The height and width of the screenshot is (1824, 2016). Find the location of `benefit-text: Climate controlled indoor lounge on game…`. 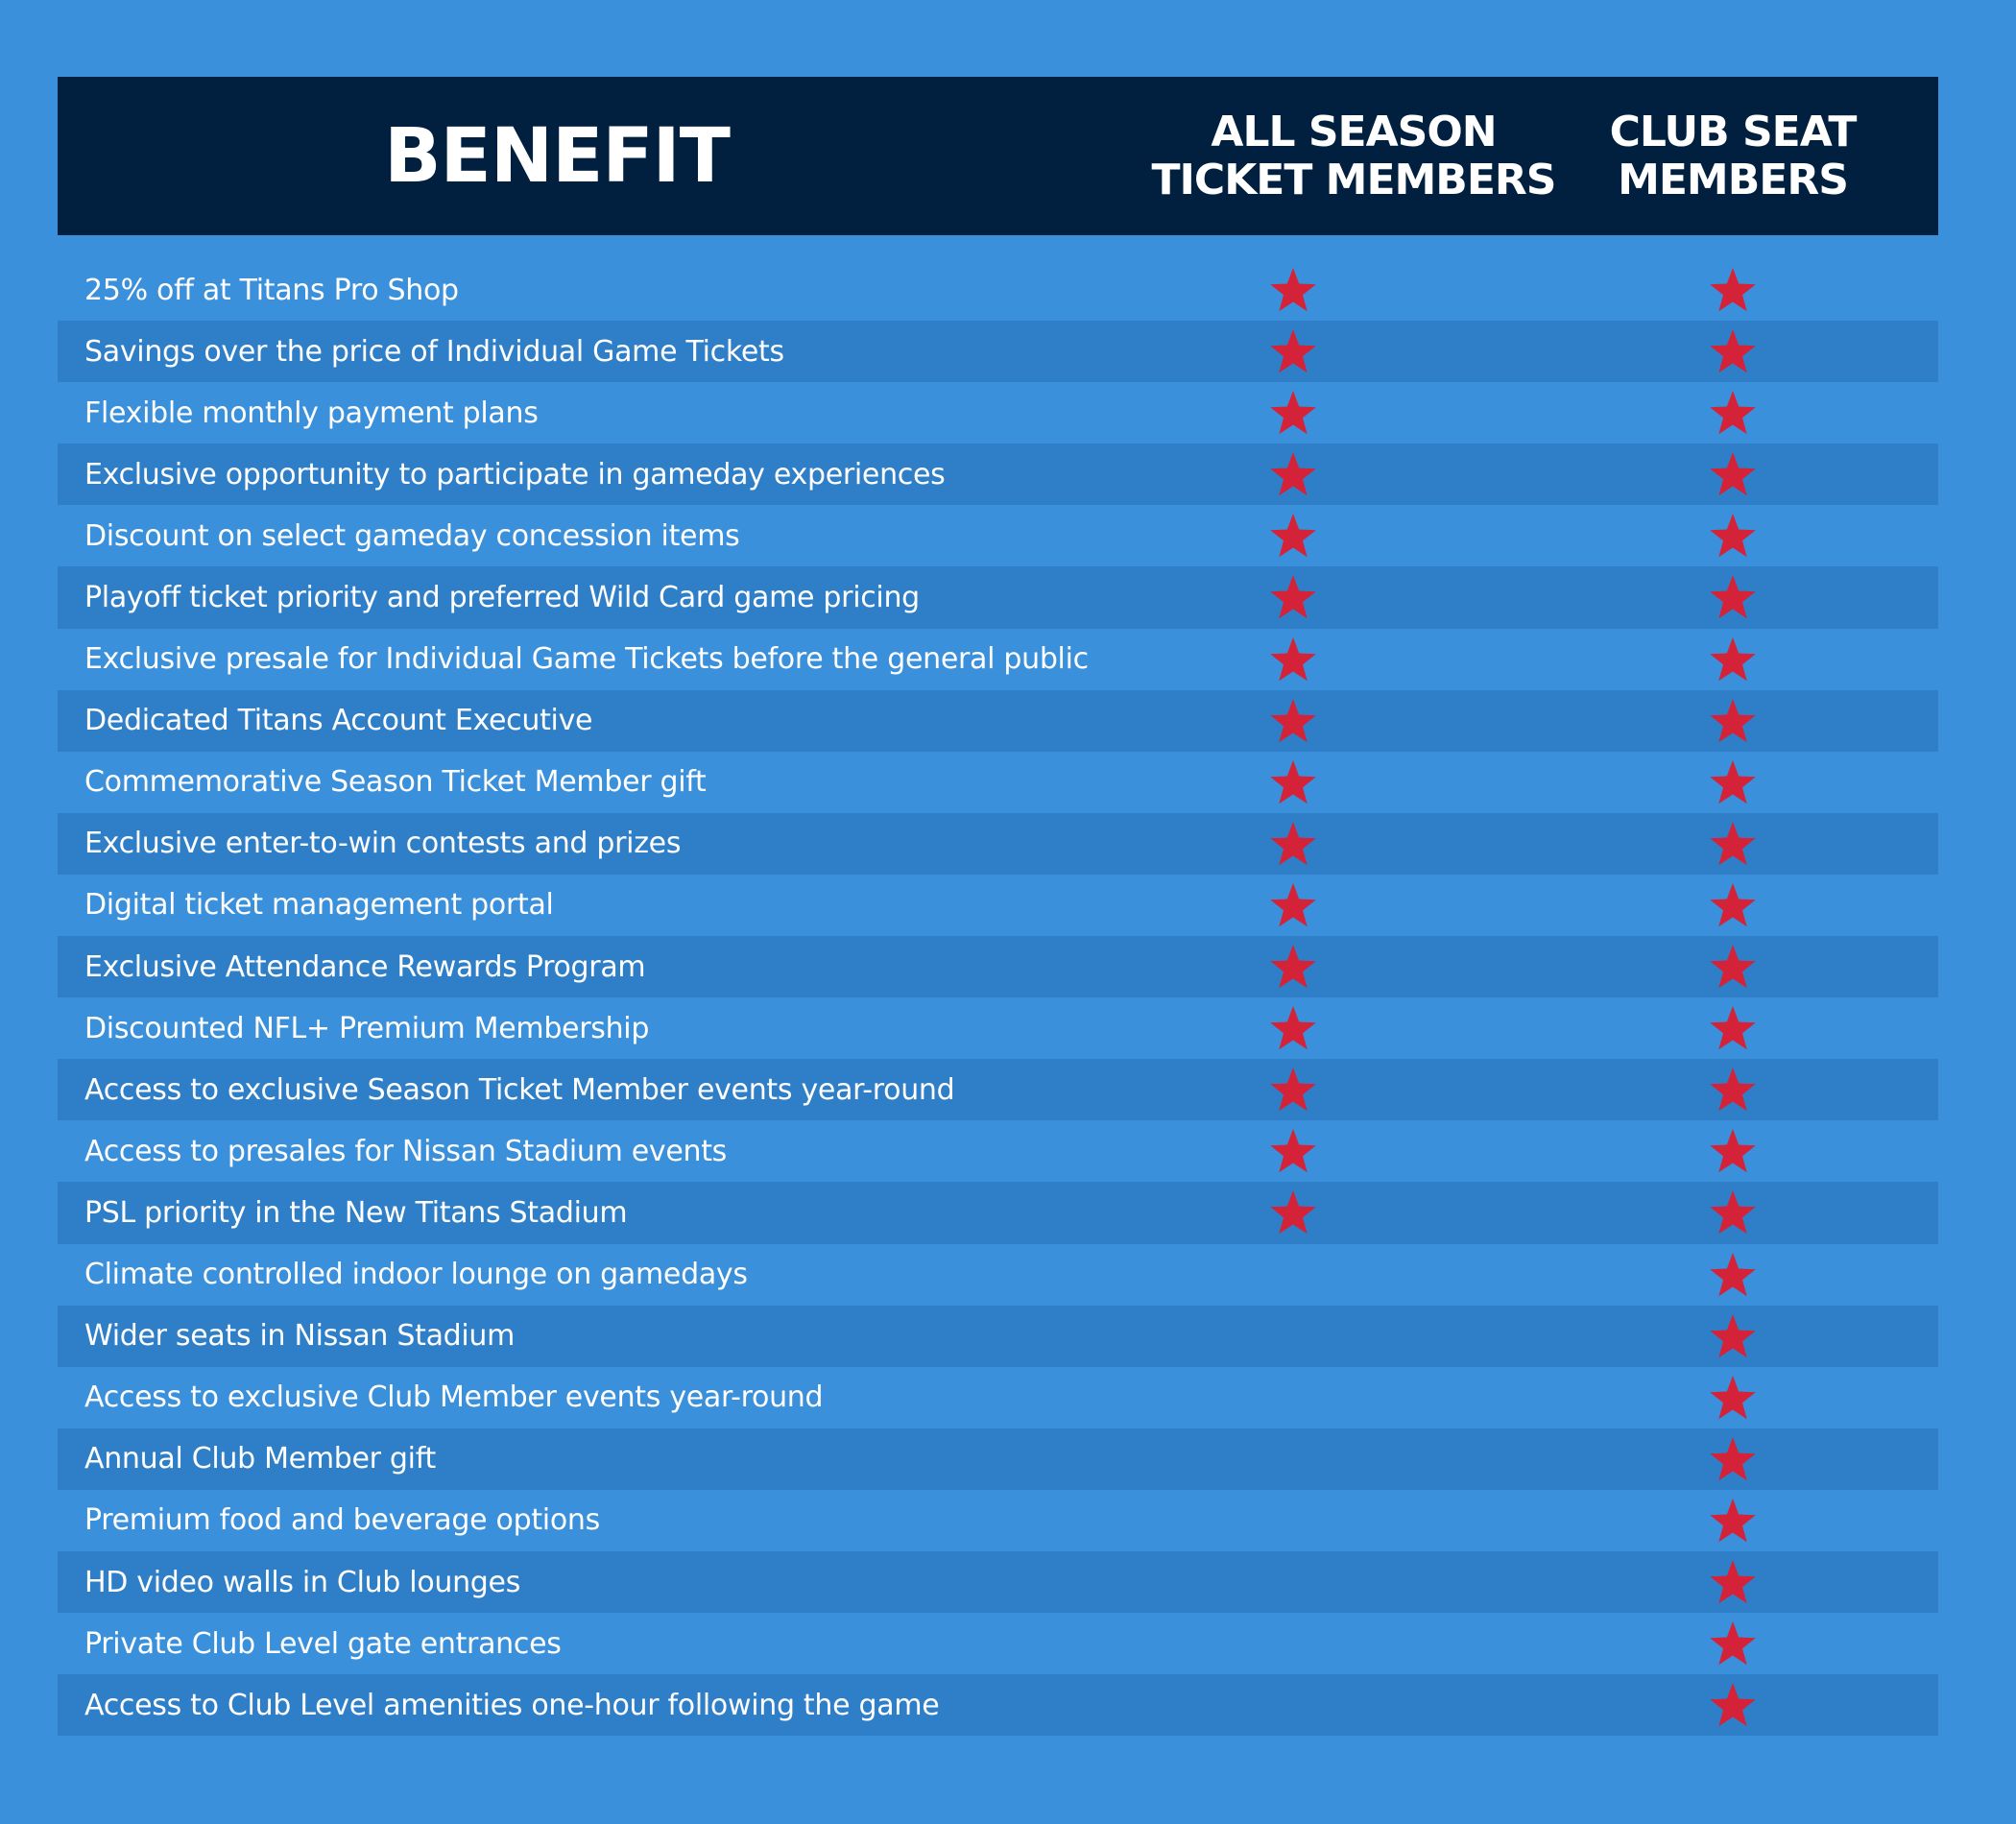

benefit-text: Climate controlled indoor lounge on game… is located at coordinates (416, 1275).